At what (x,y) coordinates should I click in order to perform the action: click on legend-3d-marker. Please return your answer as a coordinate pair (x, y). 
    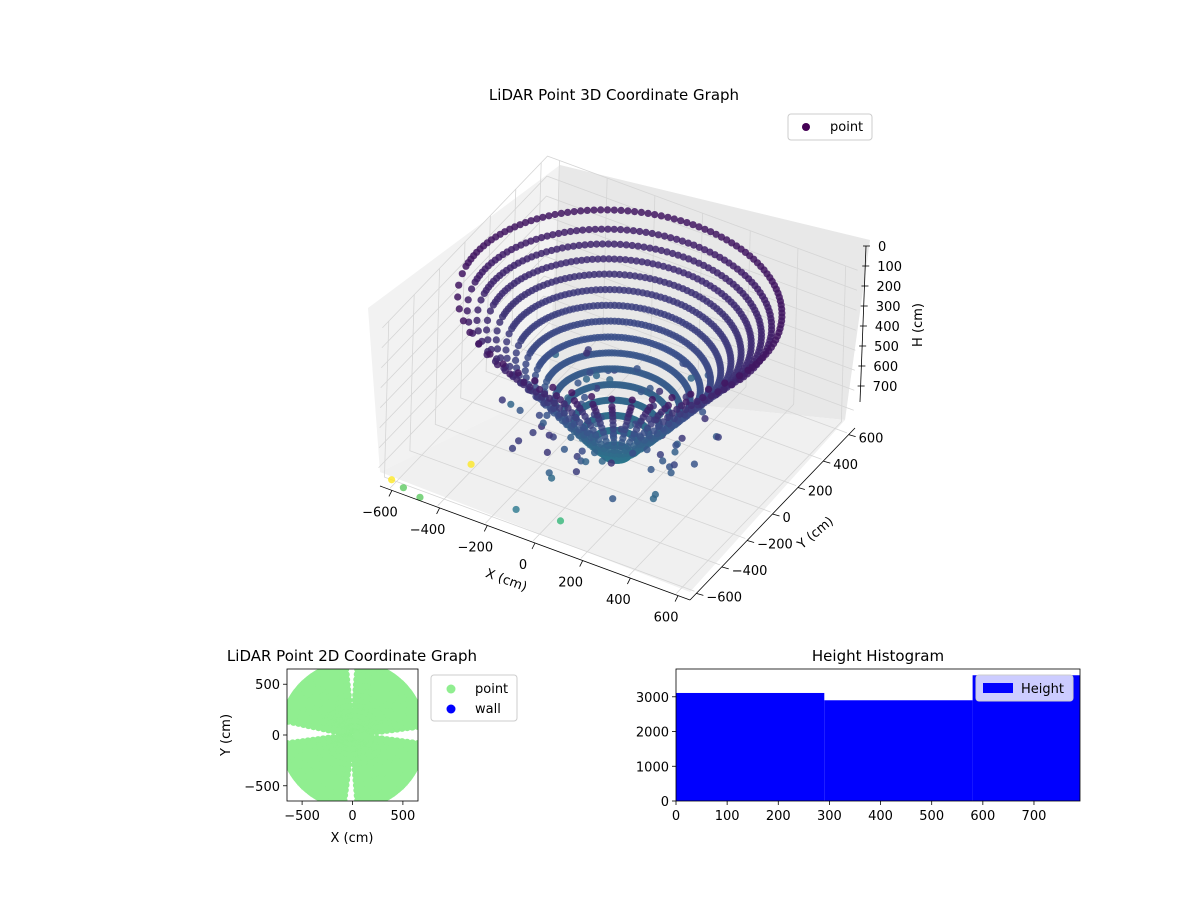
    Looking at the image, I should click on (806, 127).